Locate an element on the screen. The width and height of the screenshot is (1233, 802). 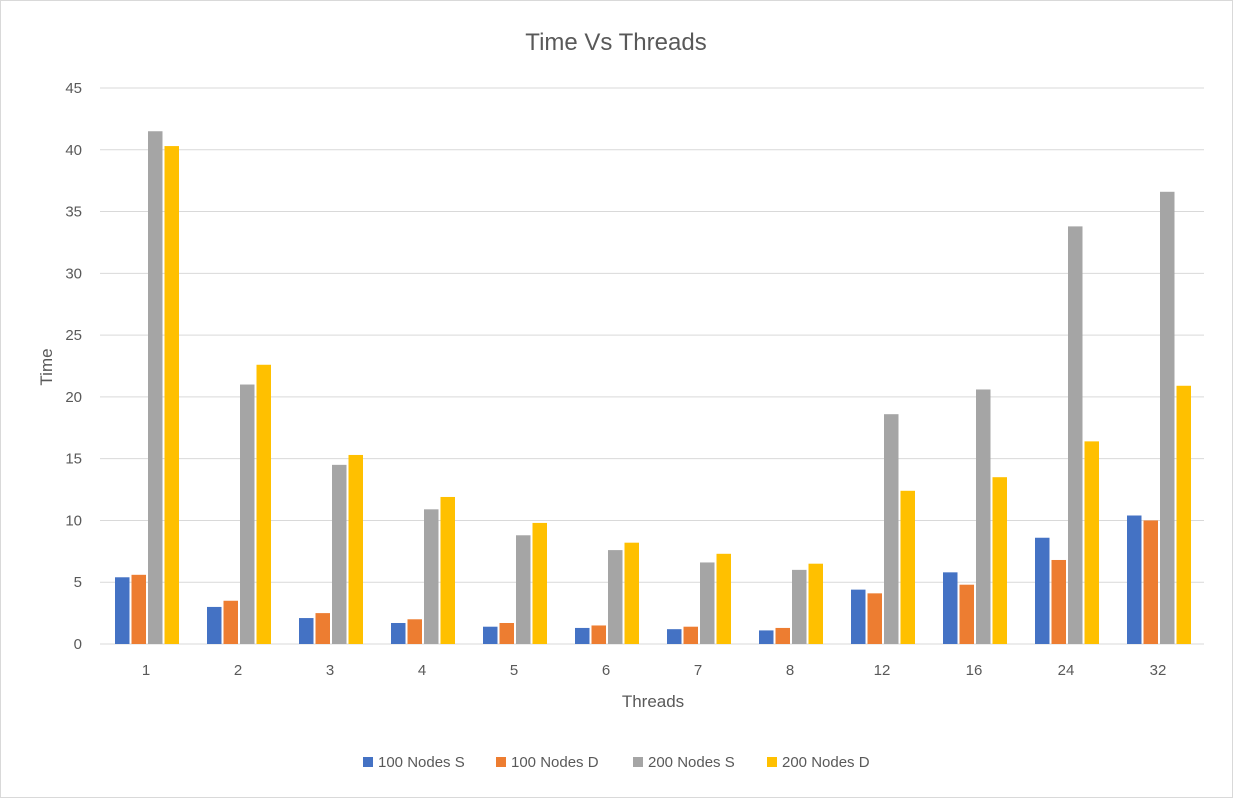
y-axis-title: Time is located at coordinates (46, 366).